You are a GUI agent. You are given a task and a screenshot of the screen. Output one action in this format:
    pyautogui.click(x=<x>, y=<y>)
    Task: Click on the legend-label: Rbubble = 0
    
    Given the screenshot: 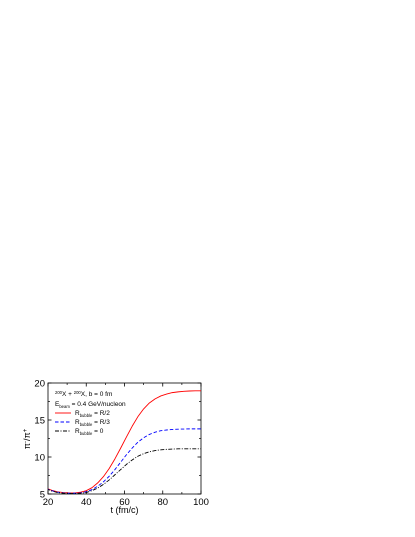 What is the action you would take?
    pyautogui.click(x=89, y=432)
    